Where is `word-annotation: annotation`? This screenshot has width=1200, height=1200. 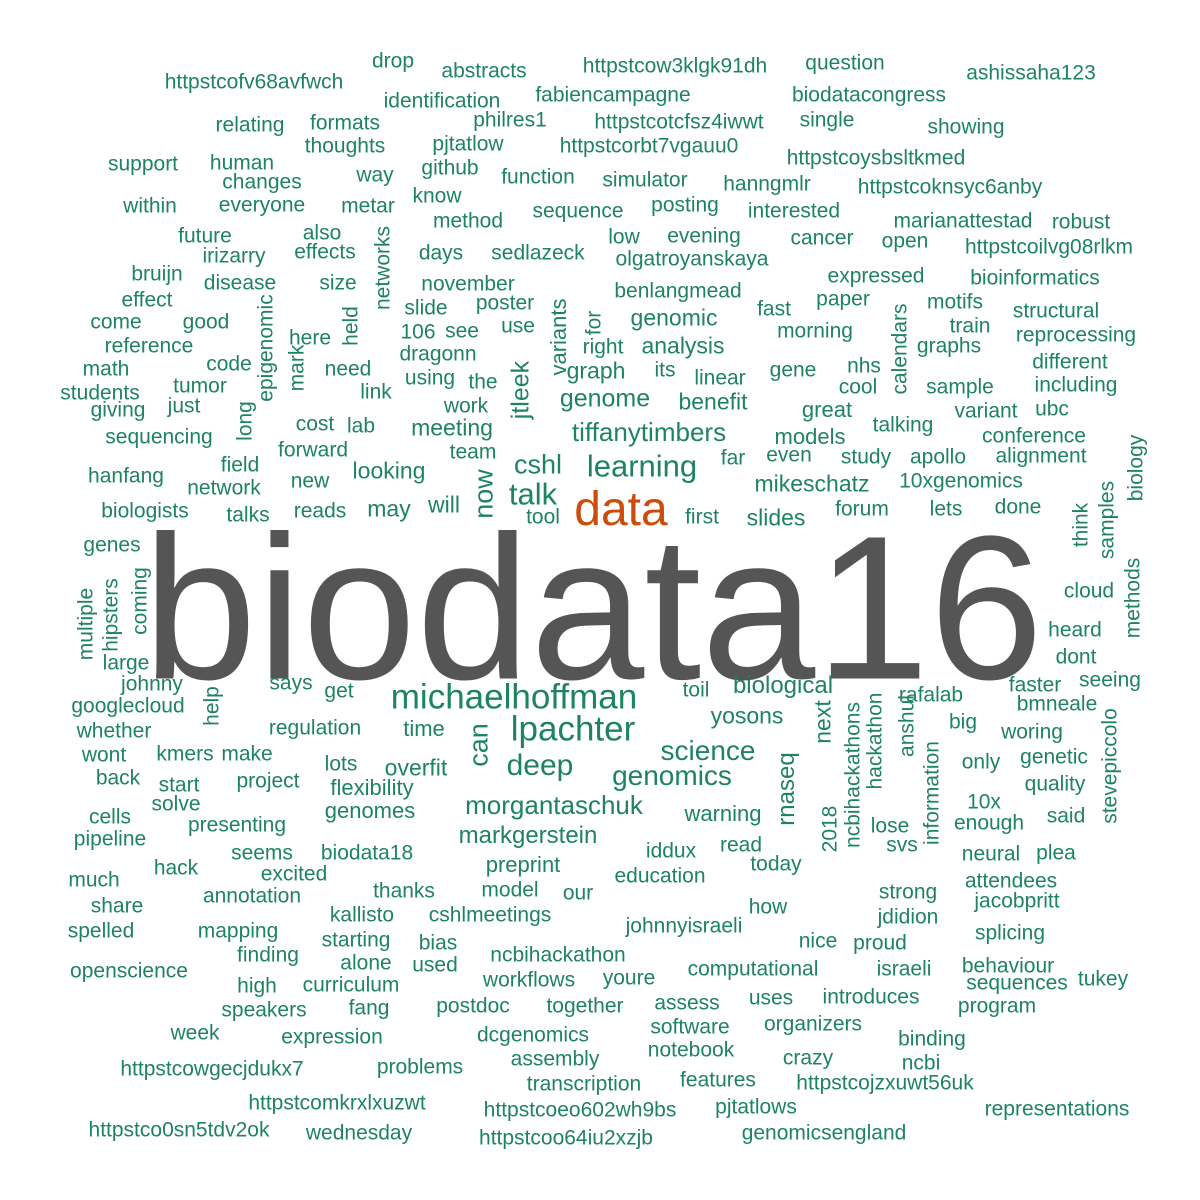
word-annotation: annotation is located at coordinates (252, 896).